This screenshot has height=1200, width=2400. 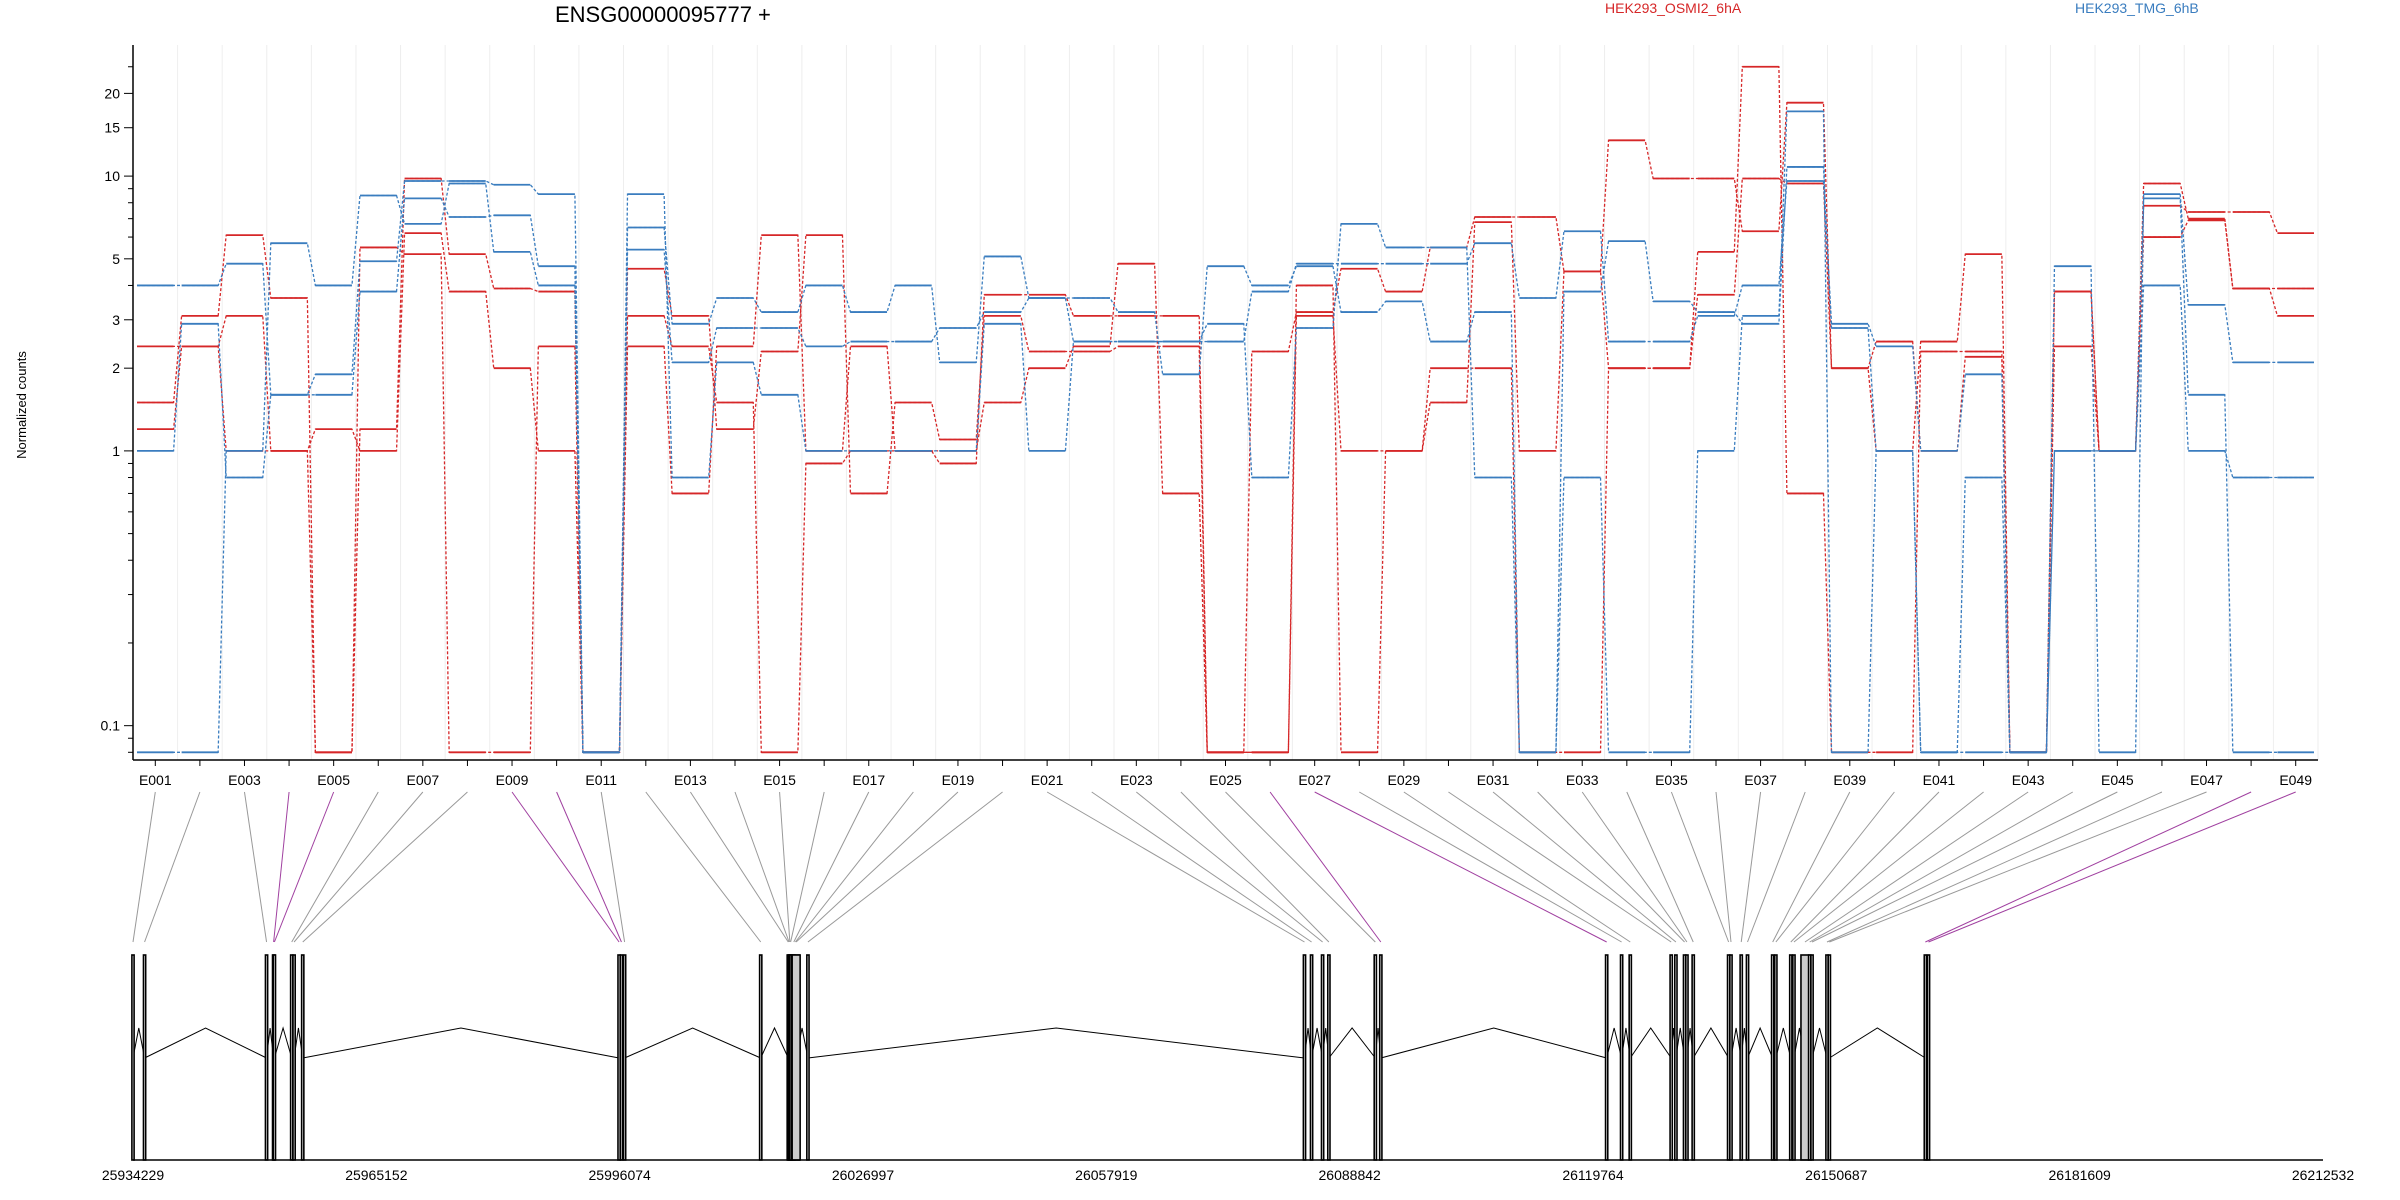 What do you see at coordinates (1760, 780) in the screenshot?
I see `exon-label: E037` at bounding box center [1760, 780].